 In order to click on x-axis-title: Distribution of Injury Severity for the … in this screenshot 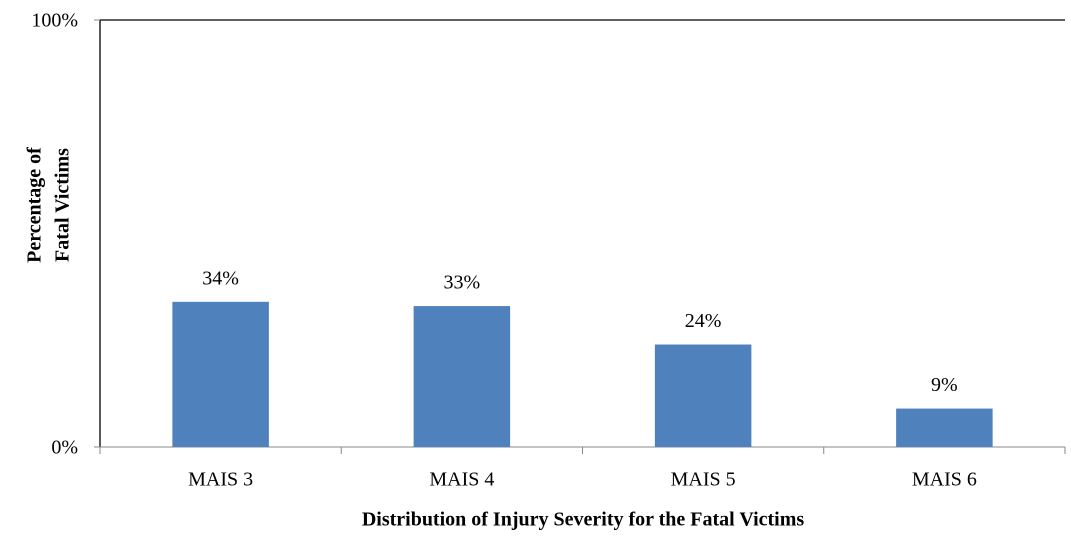, I will do `click(583, 520)`.